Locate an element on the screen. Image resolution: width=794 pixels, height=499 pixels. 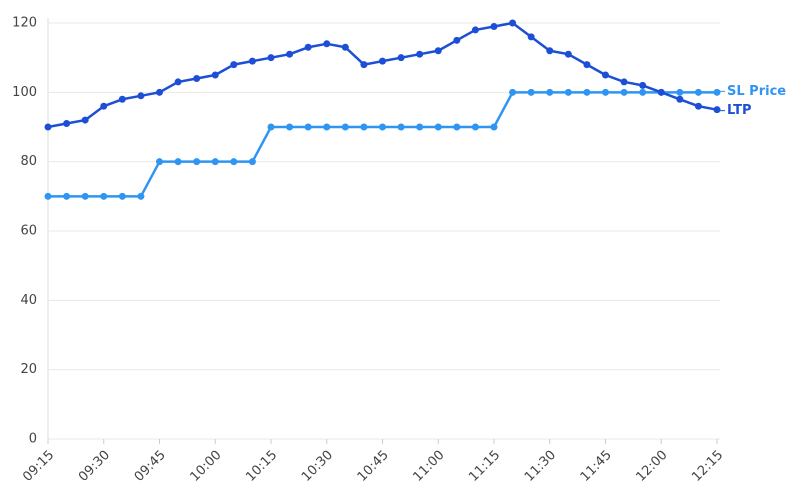
x-tick-label: 11:45 is located at coordinates (596, 466).